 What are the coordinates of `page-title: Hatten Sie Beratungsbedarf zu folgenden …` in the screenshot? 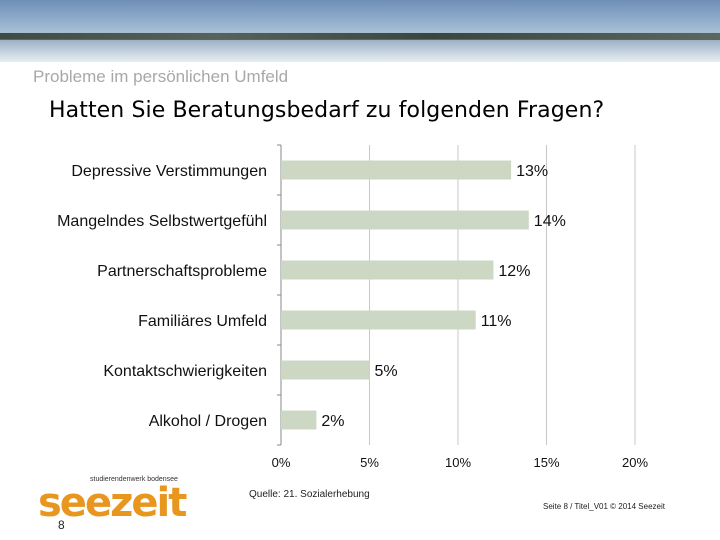 It's located at (327, 110).